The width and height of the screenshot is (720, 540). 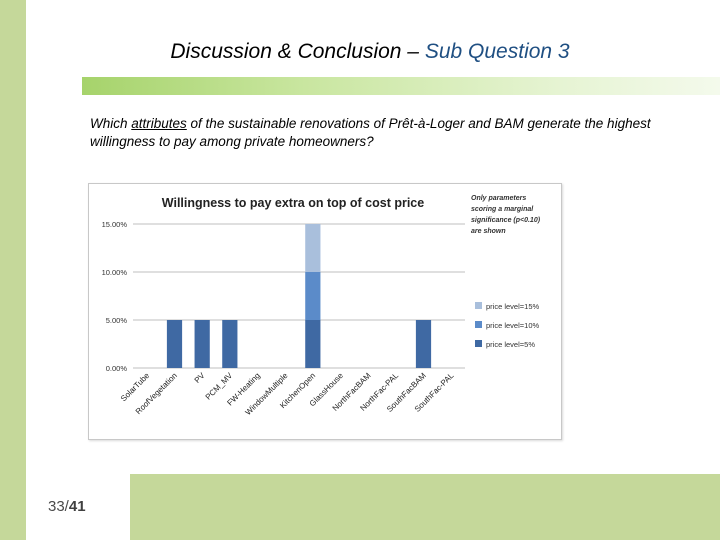 I want to click on legend-label: price level=10%, so click(x=512, y=325).